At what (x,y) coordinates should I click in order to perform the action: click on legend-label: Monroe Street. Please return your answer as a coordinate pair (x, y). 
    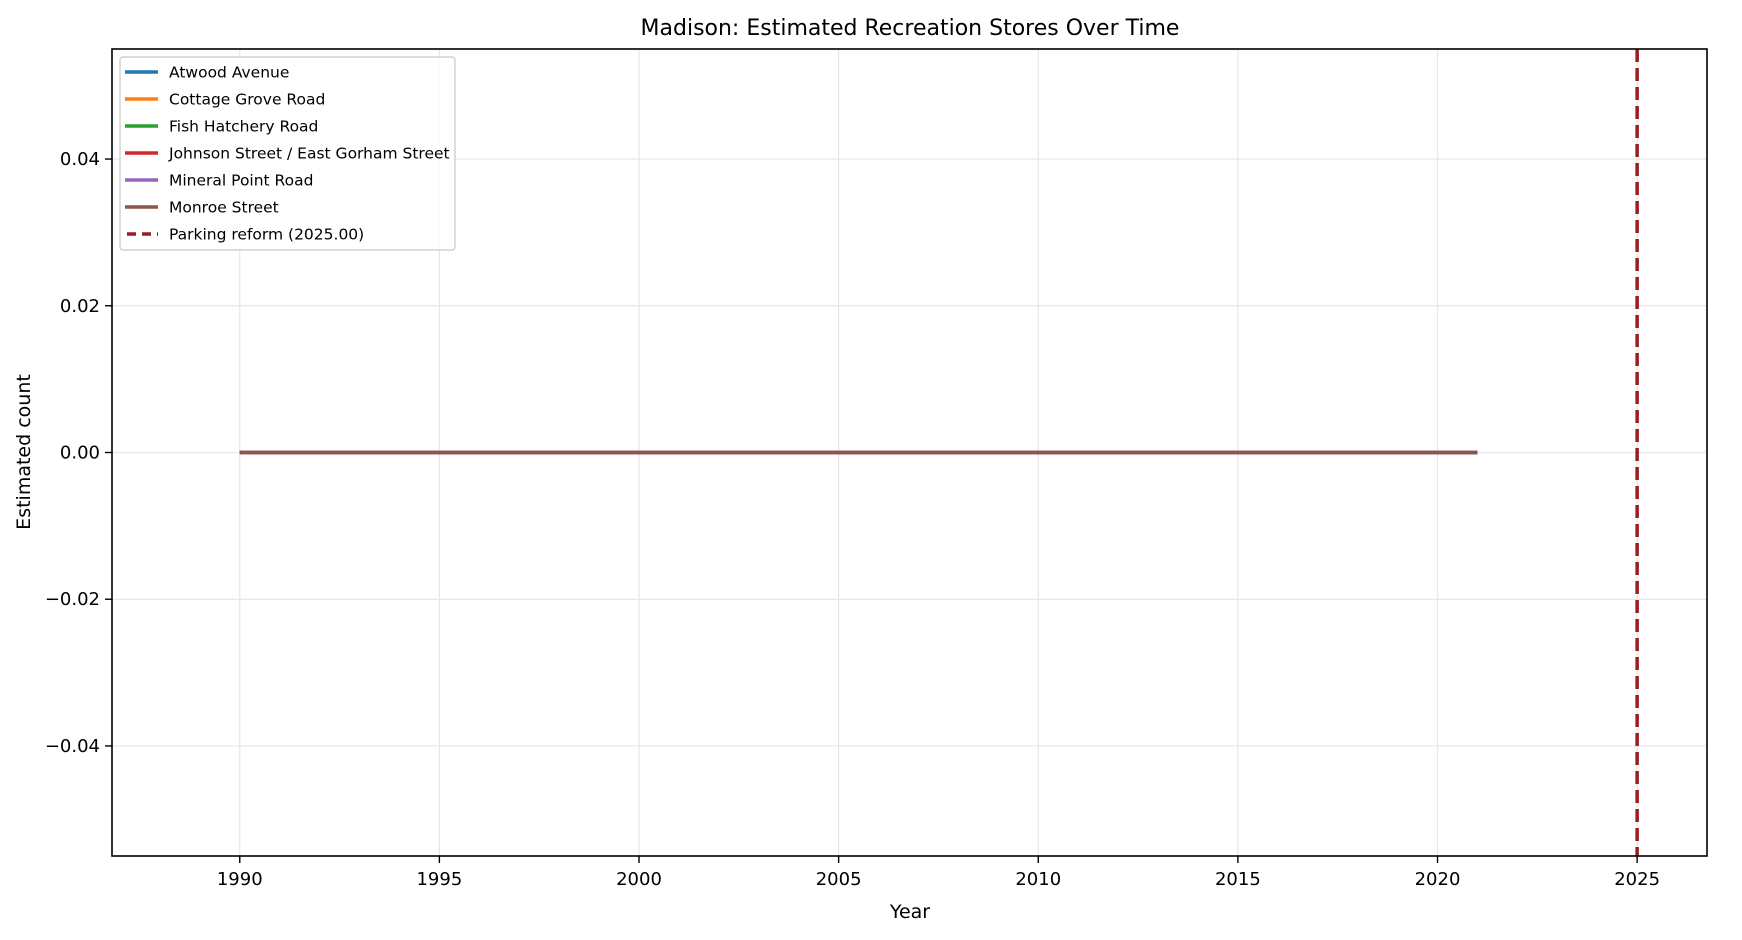
    Looking at the image, I should click on (224, 208).